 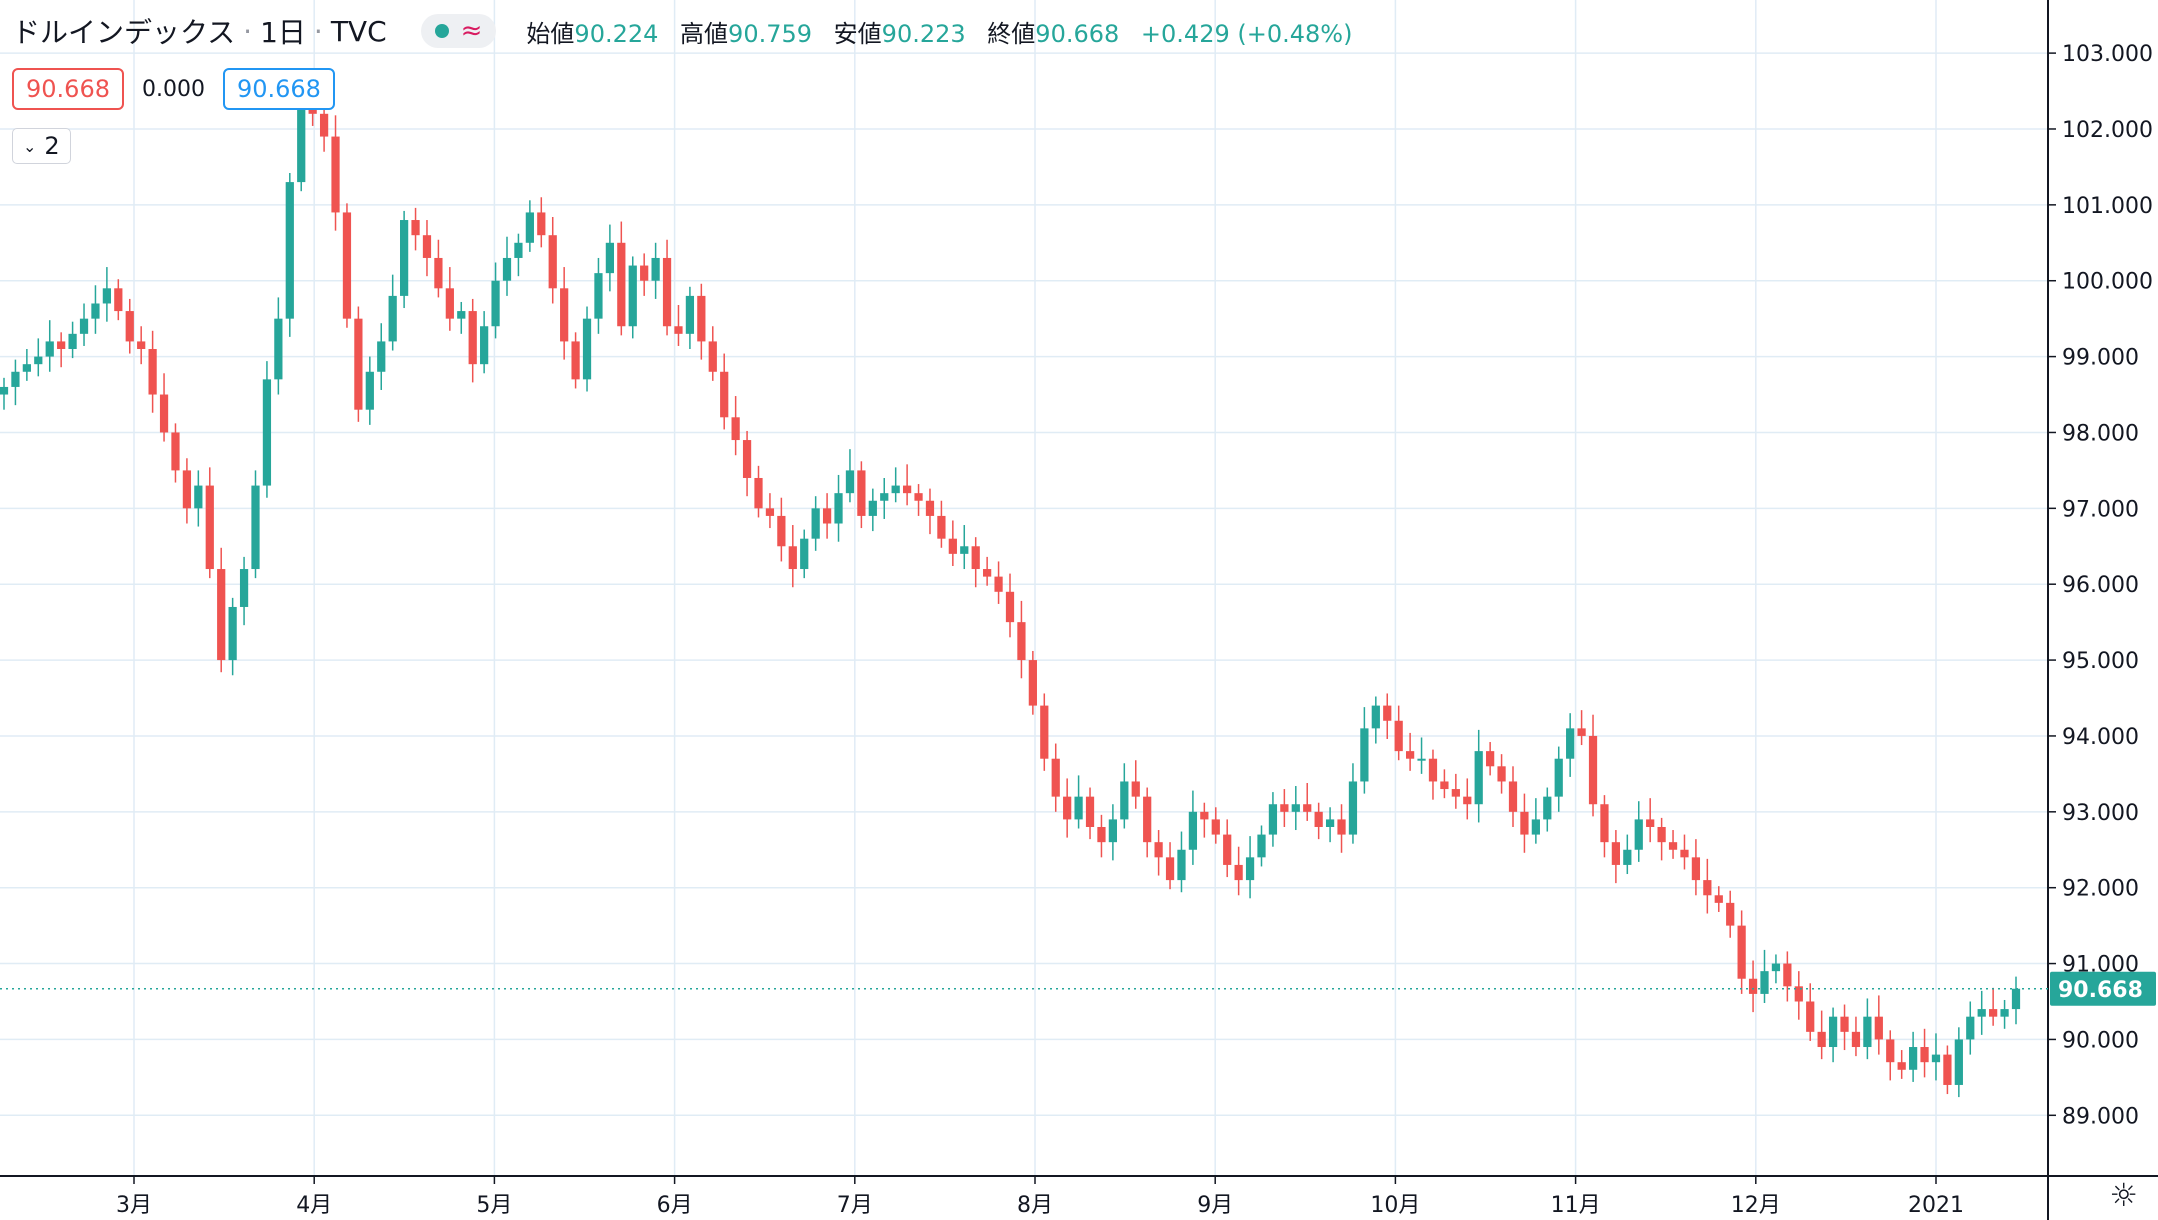 What do you see at coordinates (278, 89) in the screenshot?
I see `buy-button: 90.668` at bounding box center [278, 89].